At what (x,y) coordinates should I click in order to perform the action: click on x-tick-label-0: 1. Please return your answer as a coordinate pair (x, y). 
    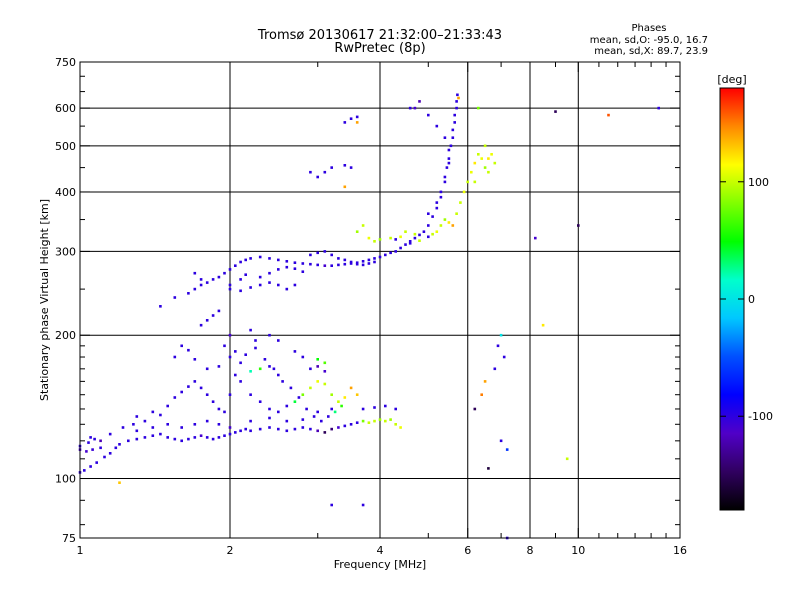
    Looking at the image, I should click on (80, 550).